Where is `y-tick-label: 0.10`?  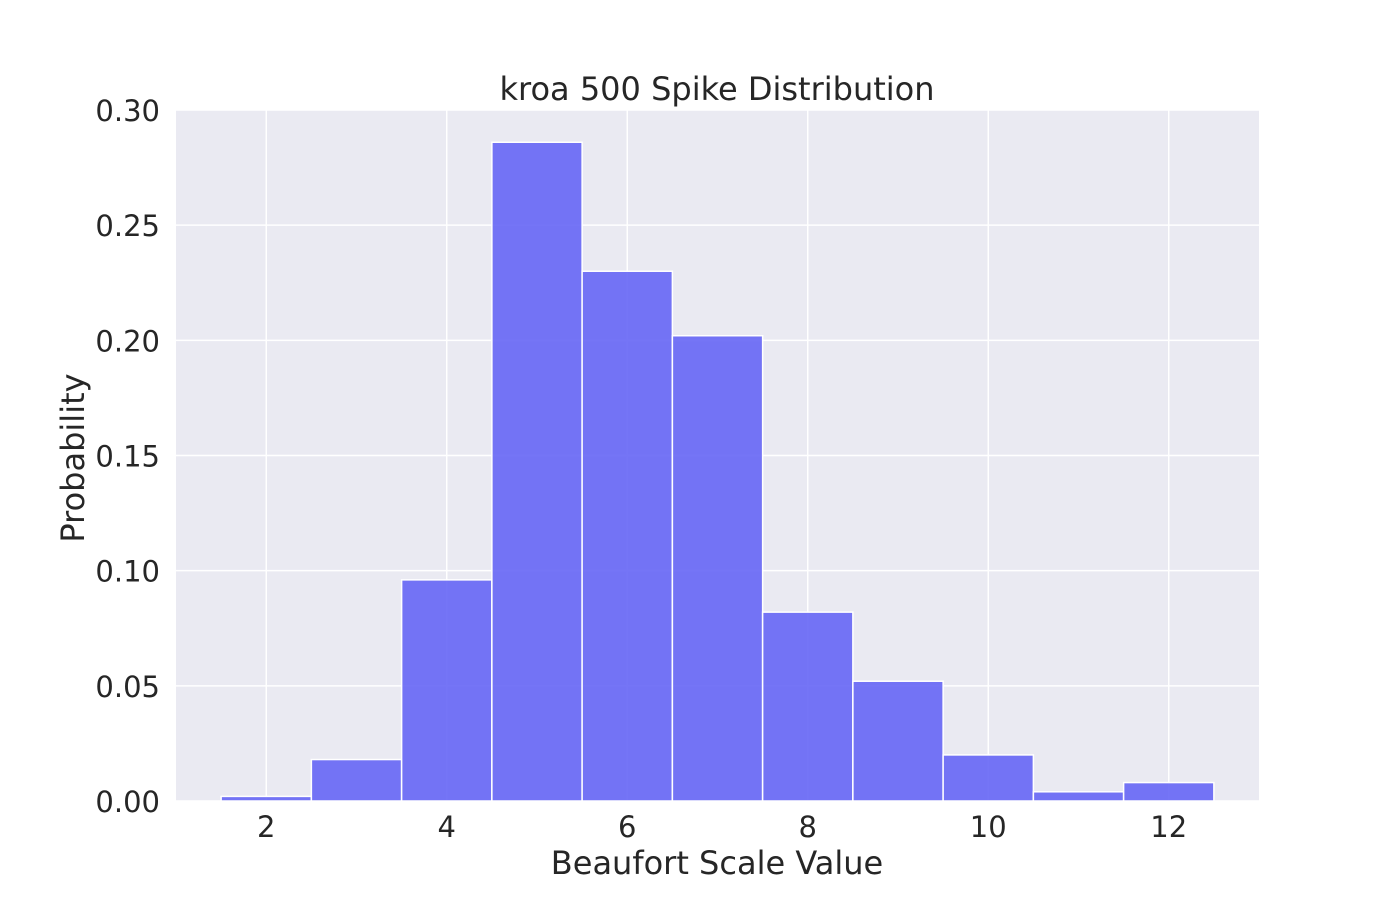
y-tick-label: 0.10 is located at coordinates (127, 572).